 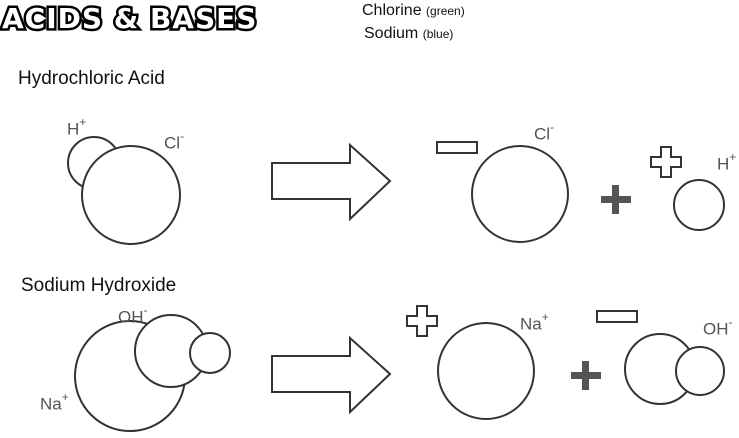 What do you see at coordinates (615, 199) in the screenshot?
I see `plus-operator-acid-vertical` at bounding box center [615, 199].